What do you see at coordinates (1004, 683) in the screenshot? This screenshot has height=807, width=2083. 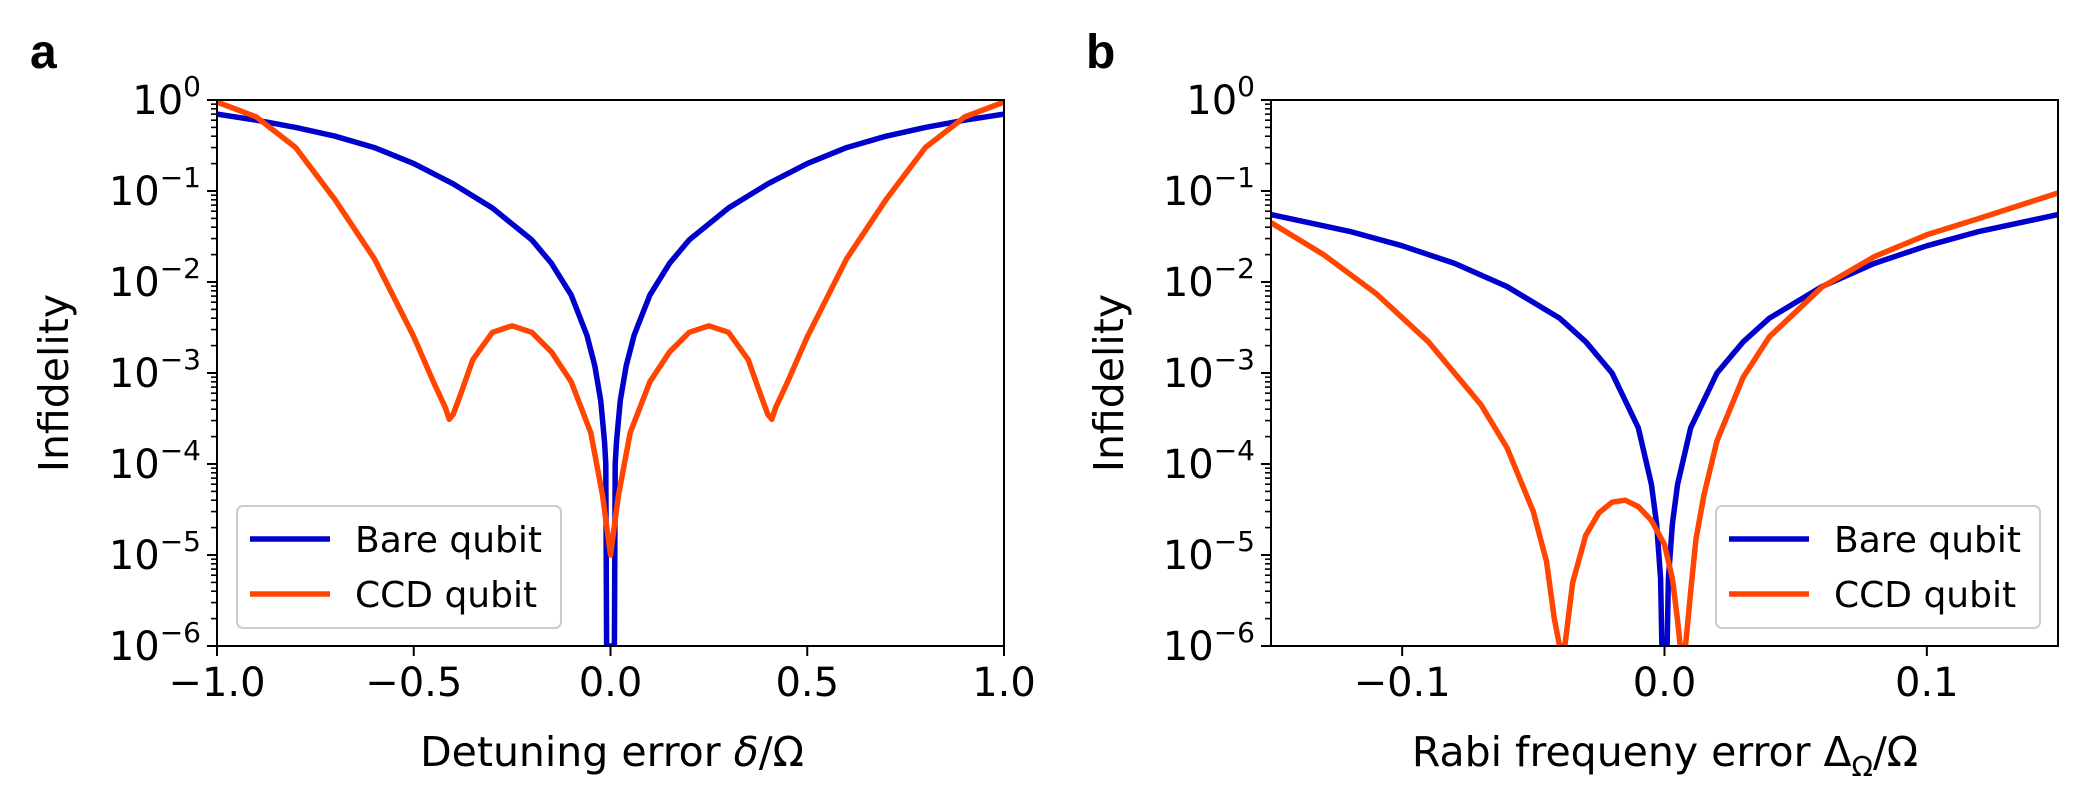 I see `panel-a-xtick-label: 1.0` at bounding box center [1004, 683].